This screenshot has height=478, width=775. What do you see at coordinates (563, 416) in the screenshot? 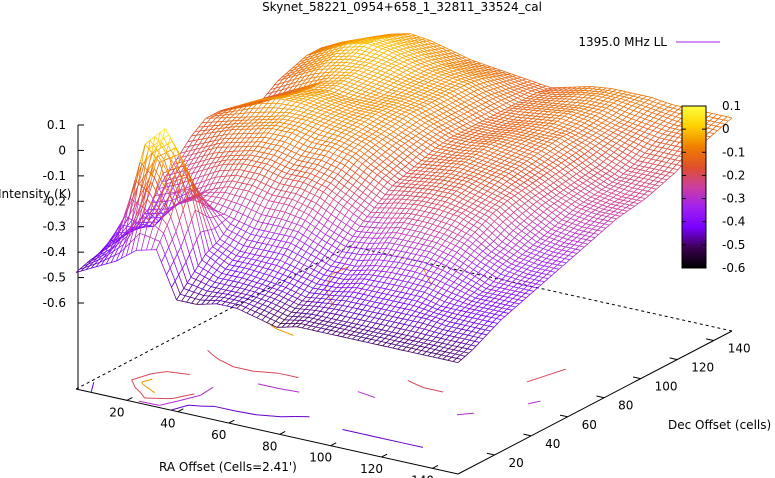
I see `y-tick` at bounding box center [563, 416].